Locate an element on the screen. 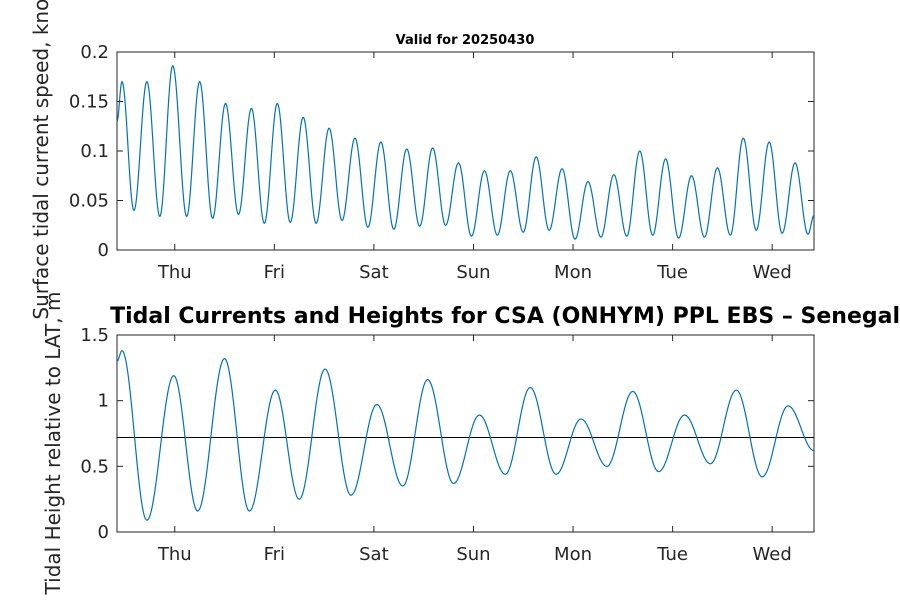  speed-x-tick-label: Wed is located at coordinates (772, 272).